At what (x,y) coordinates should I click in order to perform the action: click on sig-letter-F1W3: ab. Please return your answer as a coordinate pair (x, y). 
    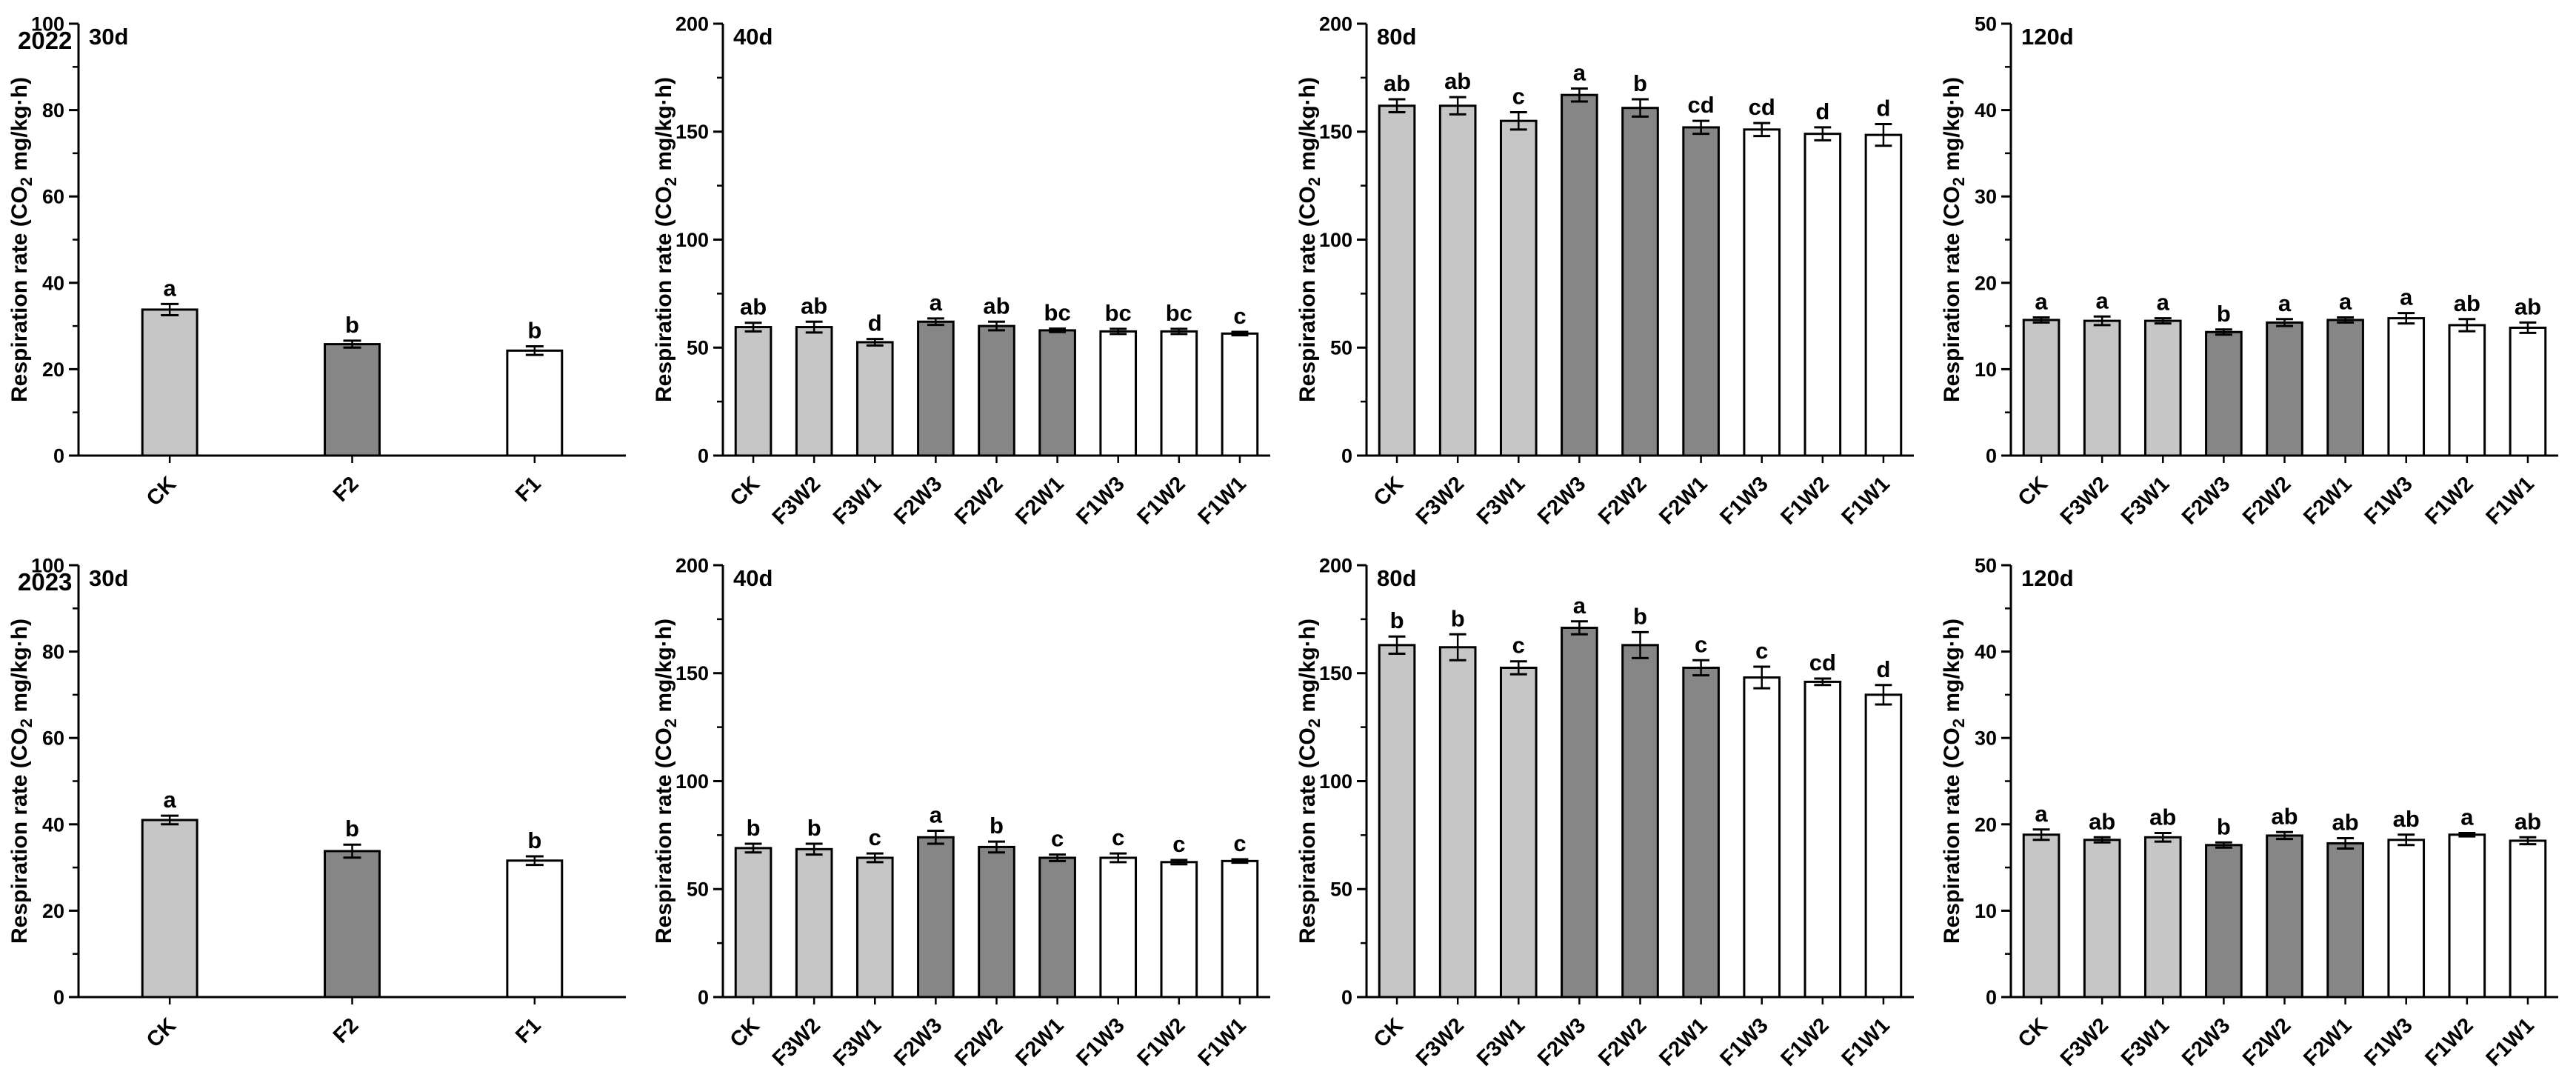
    Looking at the image, I should click on (2405, 819).